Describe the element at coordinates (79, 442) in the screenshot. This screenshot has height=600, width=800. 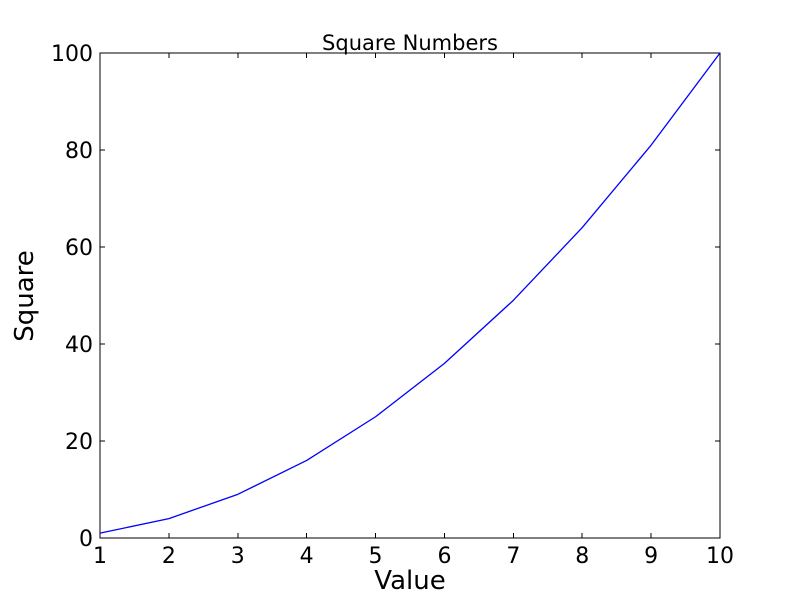
I see `y-tick-label: 20` at that location.